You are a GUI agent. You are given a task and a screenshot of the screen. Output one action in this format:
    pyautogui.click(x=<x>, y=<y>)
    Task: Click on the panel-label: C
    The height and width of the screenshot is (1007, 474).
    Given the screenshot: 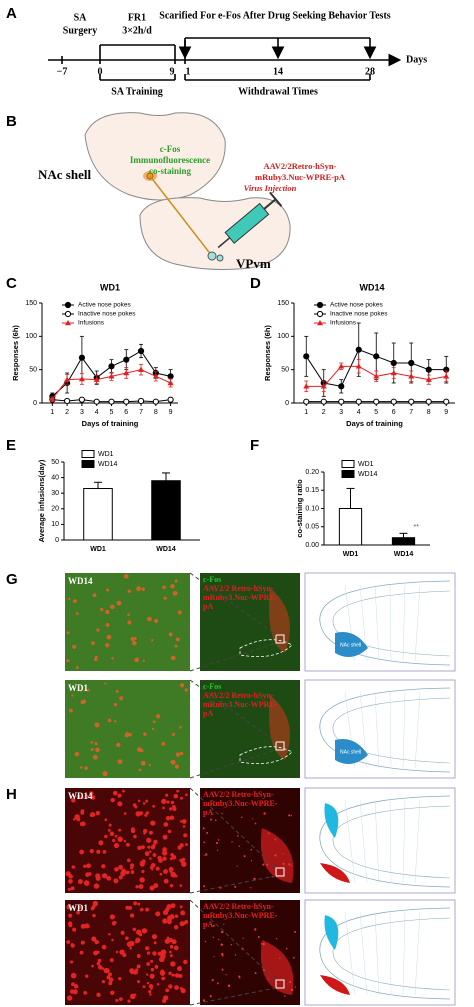 What is the action you would take?
    pyautogui.click(x=11, y=283)
    